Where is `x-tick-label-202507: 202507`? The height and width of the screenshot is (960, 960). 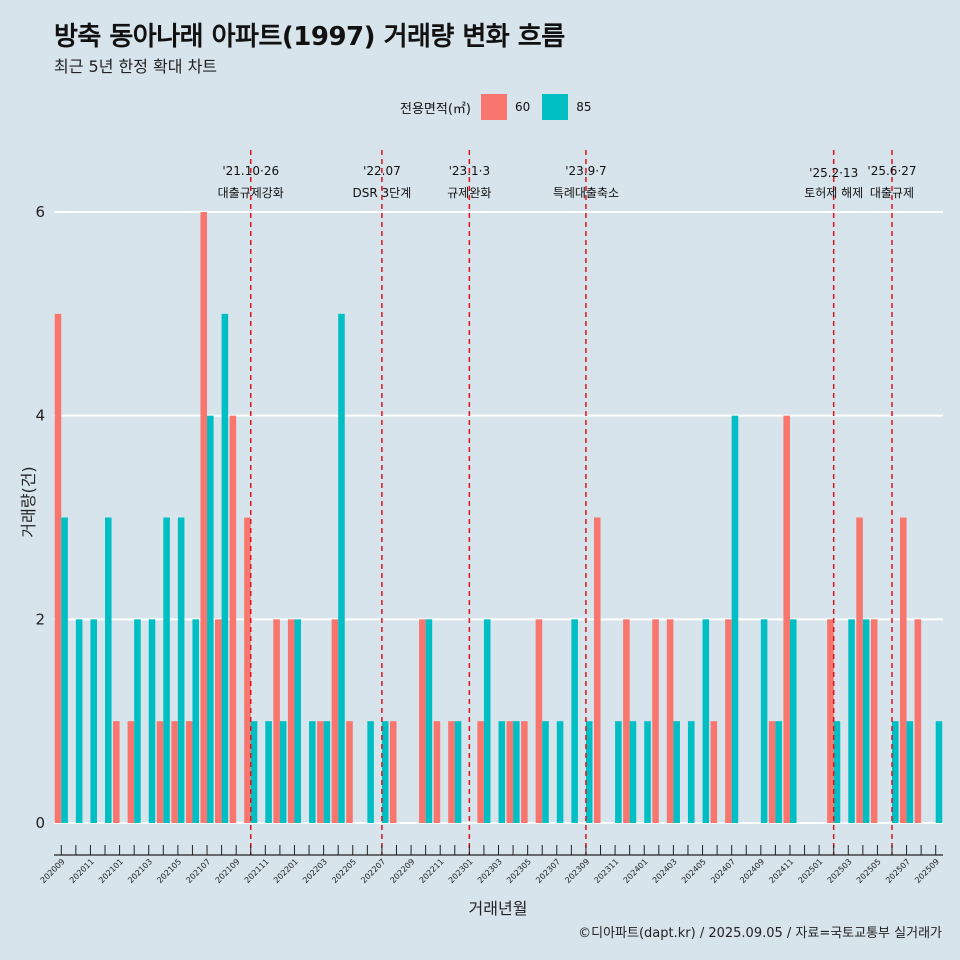
x-tick-label-202507: 202507 is located at coordinates (898, 871).